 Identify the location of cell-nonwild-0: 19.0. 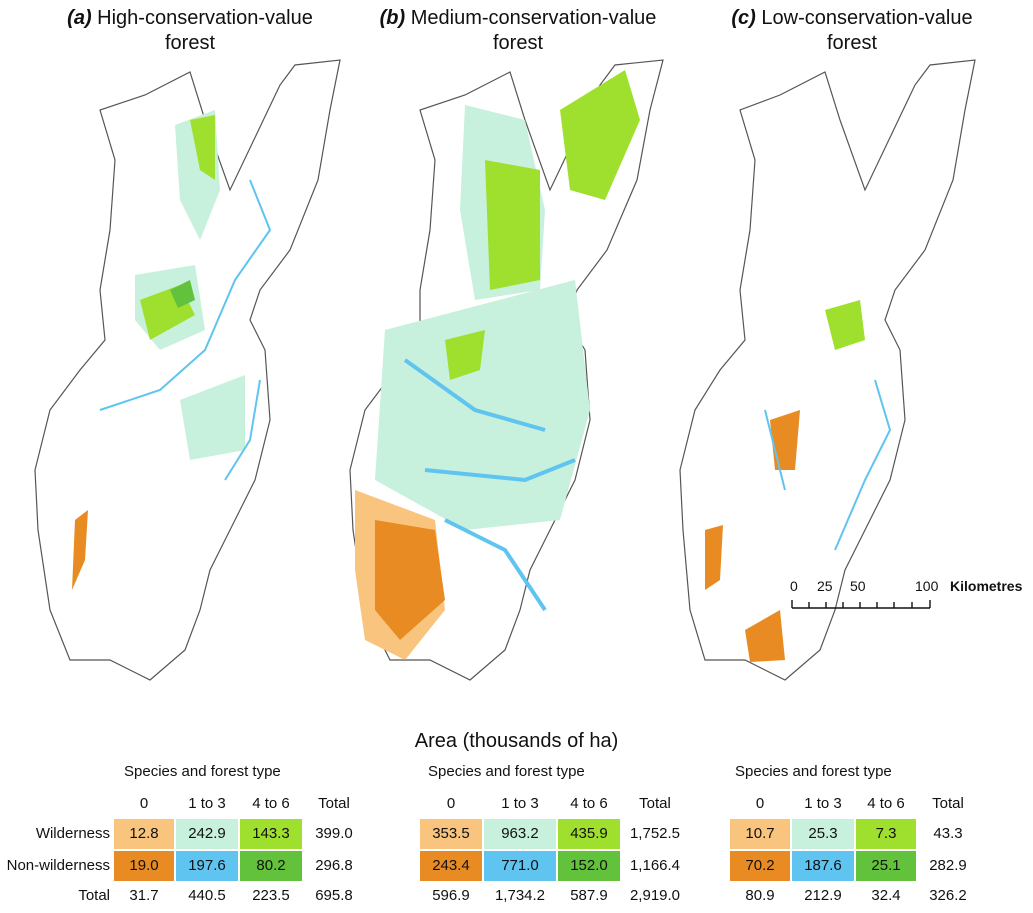
(144, 866).